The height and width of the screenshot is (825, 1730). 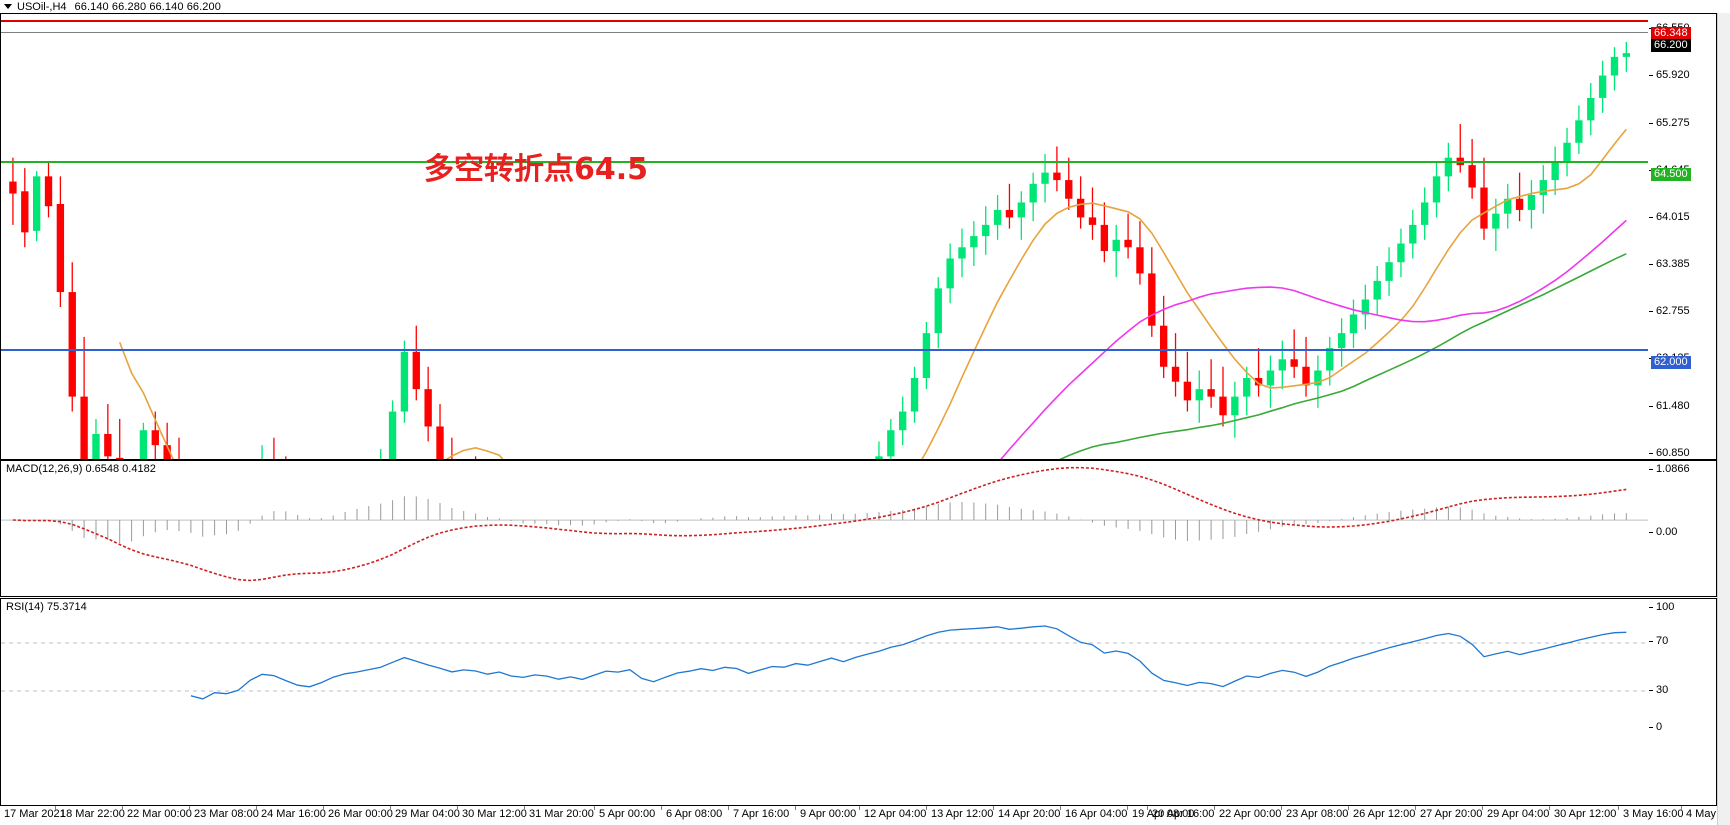 I want to click on scale-tick: 63.385, so click(x=1669, y=264).